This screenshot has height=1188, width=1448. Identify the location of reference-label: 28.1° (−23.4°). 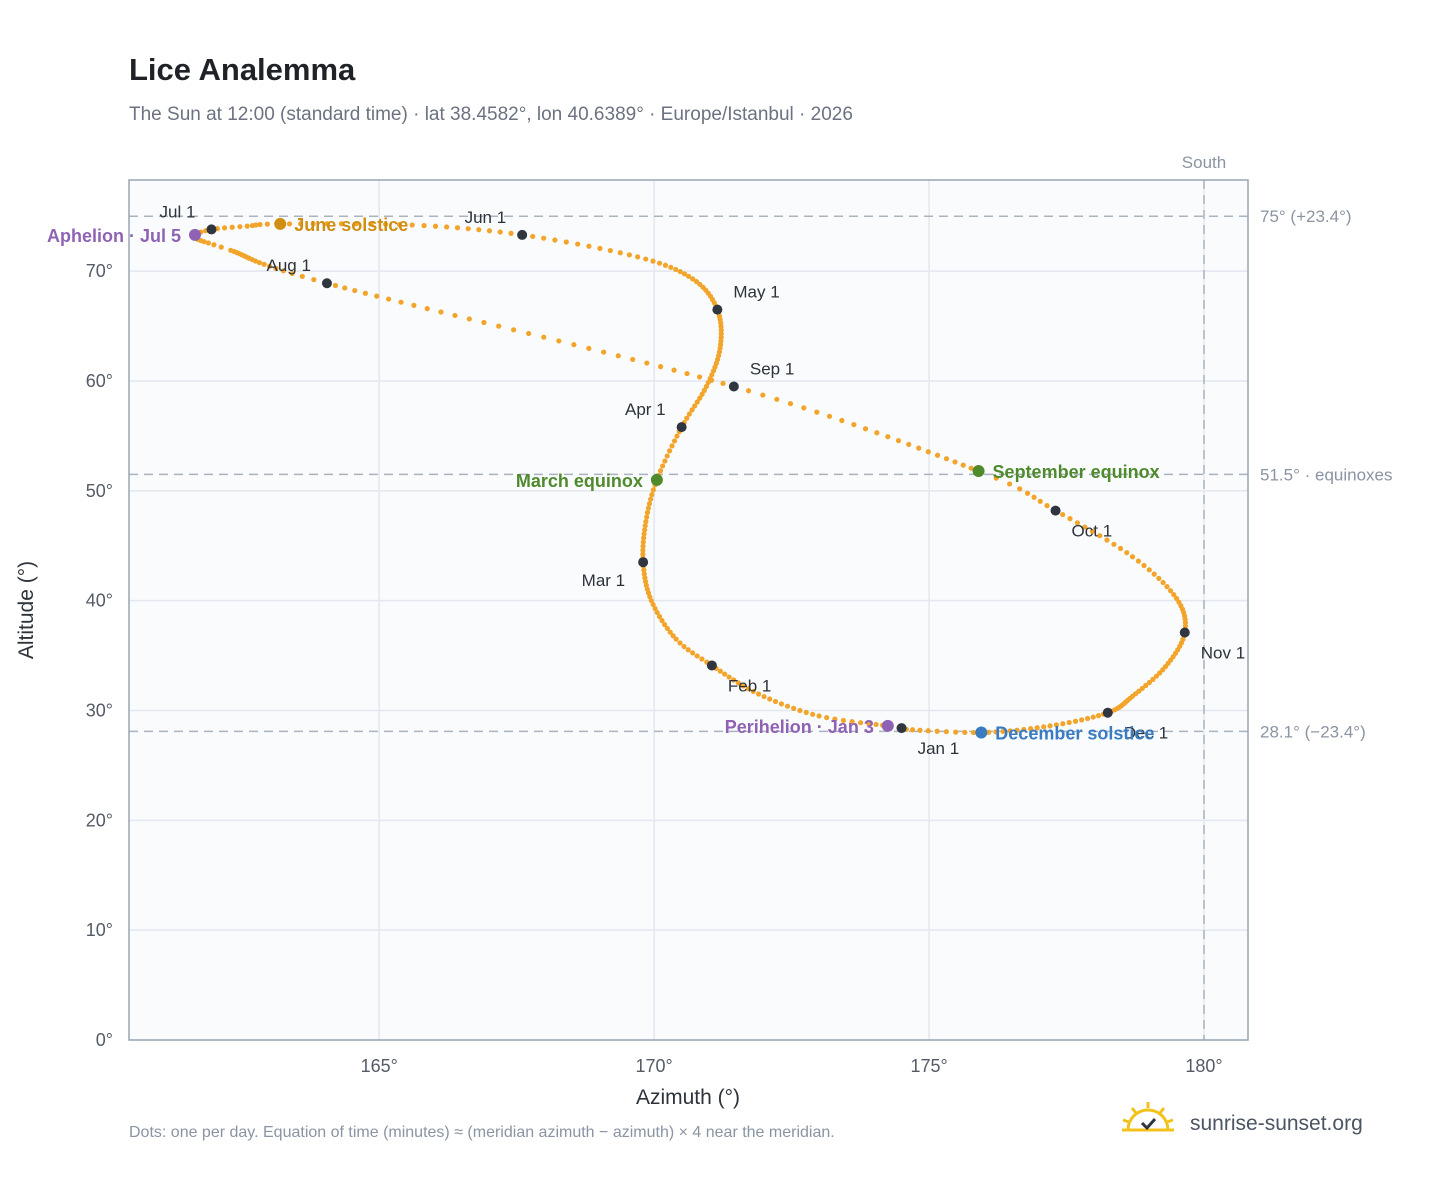
(1313, 731).